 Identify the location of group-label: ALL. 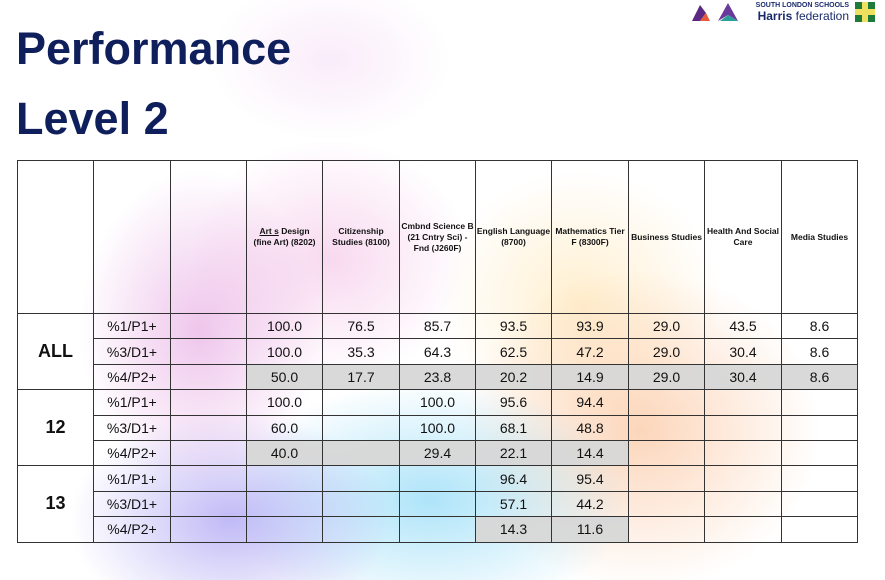
(55, 351).